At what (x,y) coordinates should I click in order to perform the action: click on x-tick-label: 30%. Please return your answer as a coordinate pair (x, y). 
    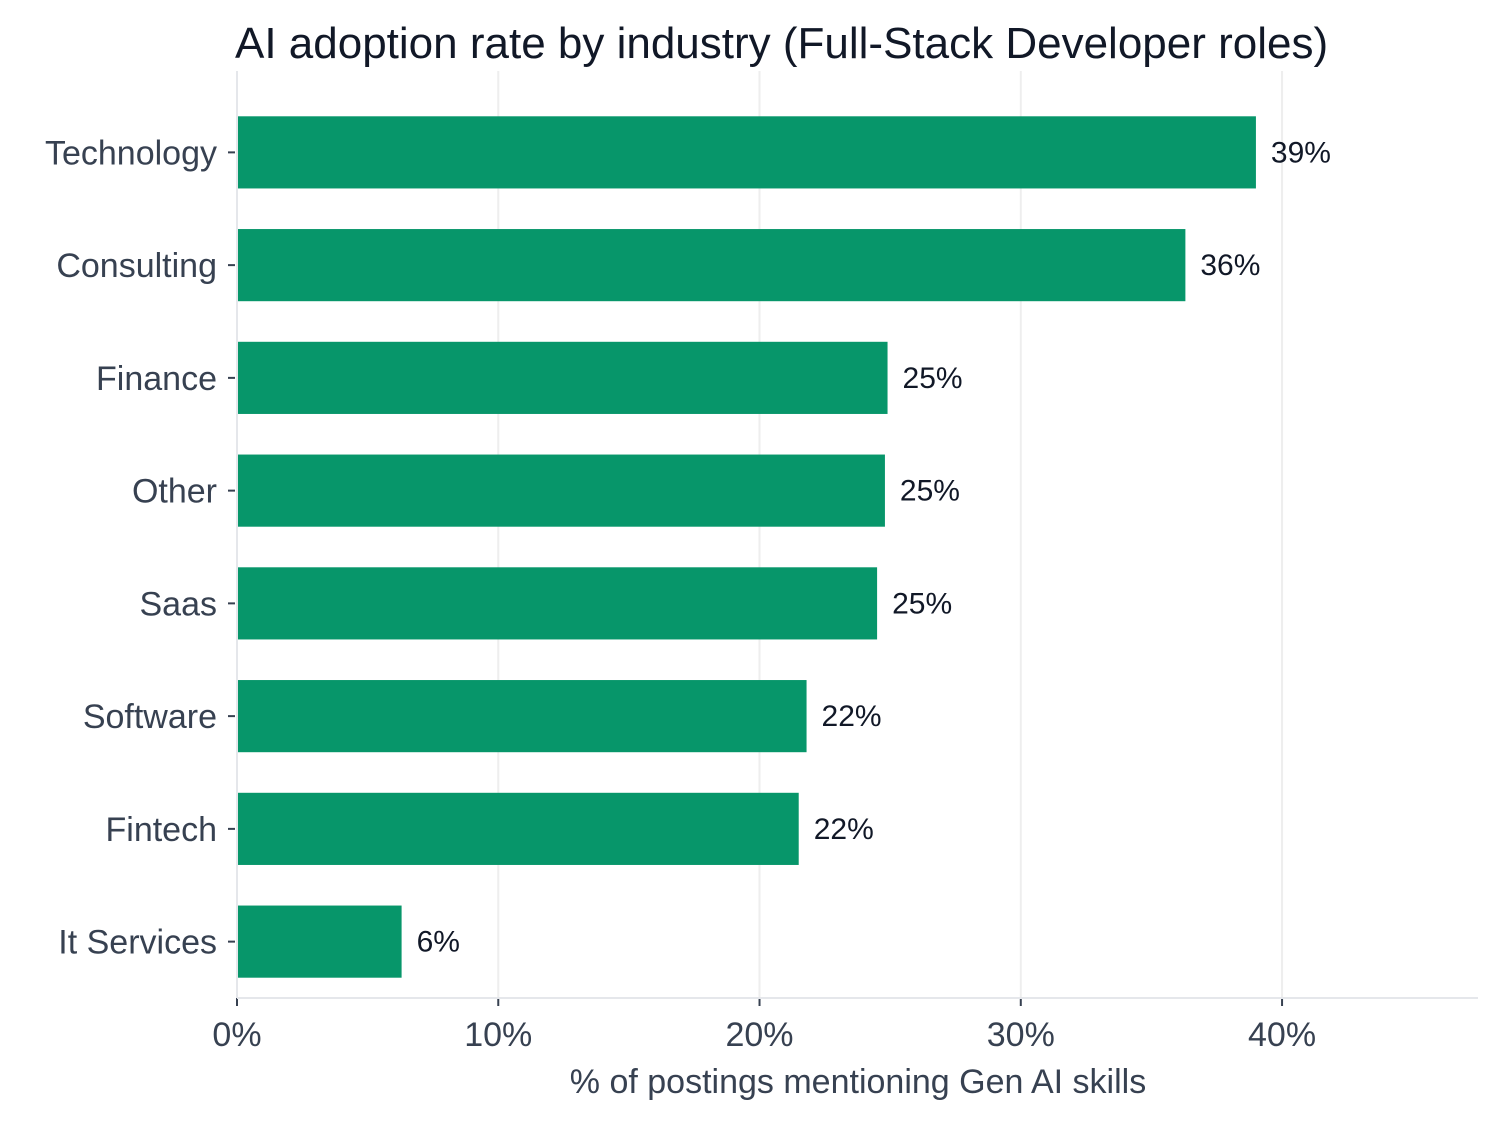
    Looking at the image, I should click on (1021, 1035).